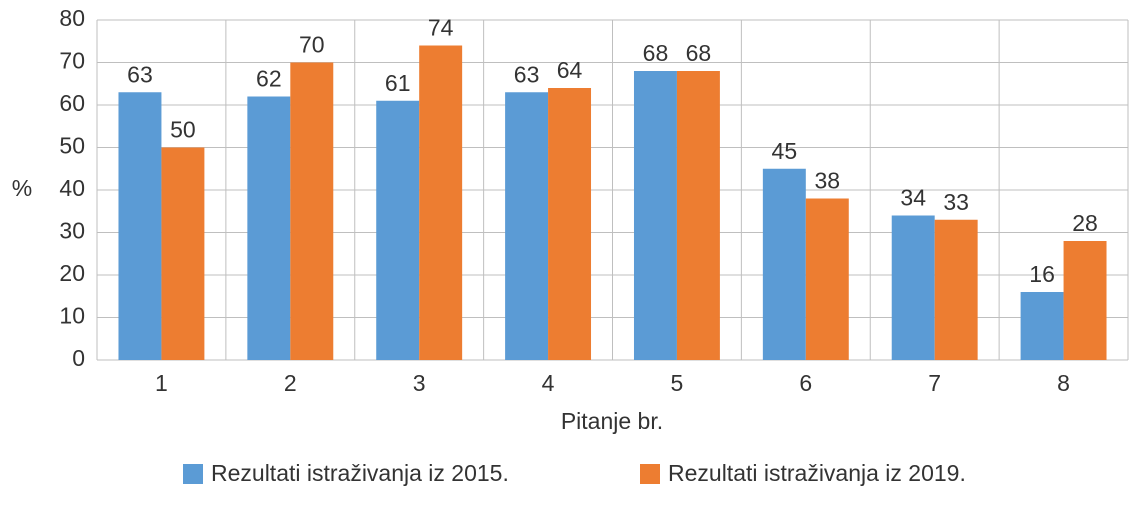  Describe the element at coordinates (548, 383) in the screenshot. I see `x-tick-label: 4` at that location.